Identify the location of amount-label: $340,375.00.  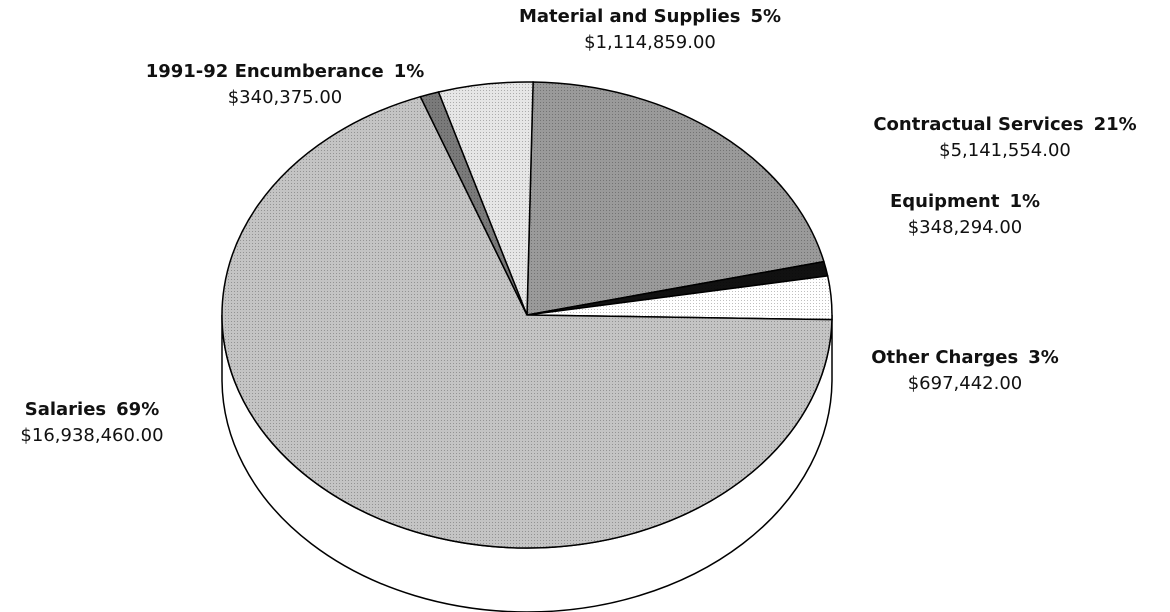
(285, 97).